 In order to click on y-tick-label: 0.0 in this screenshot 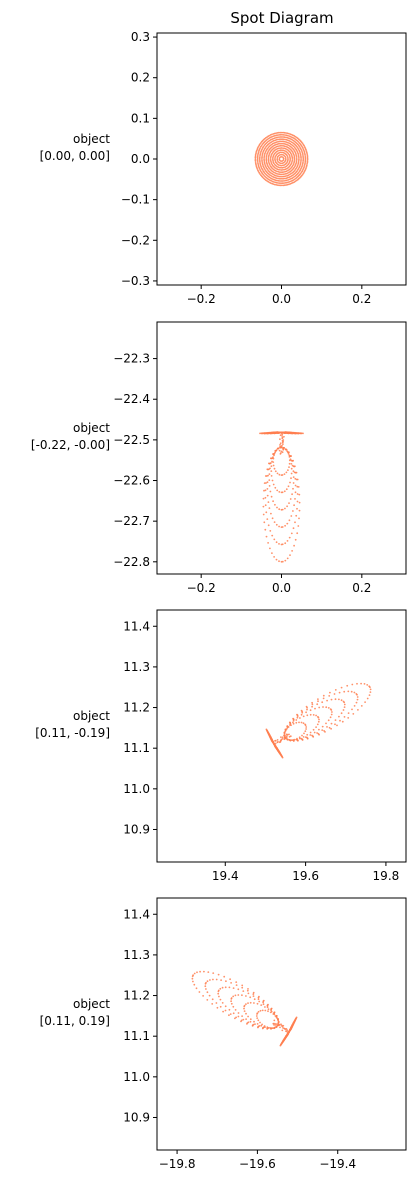, I will do `click(140, 159)`.